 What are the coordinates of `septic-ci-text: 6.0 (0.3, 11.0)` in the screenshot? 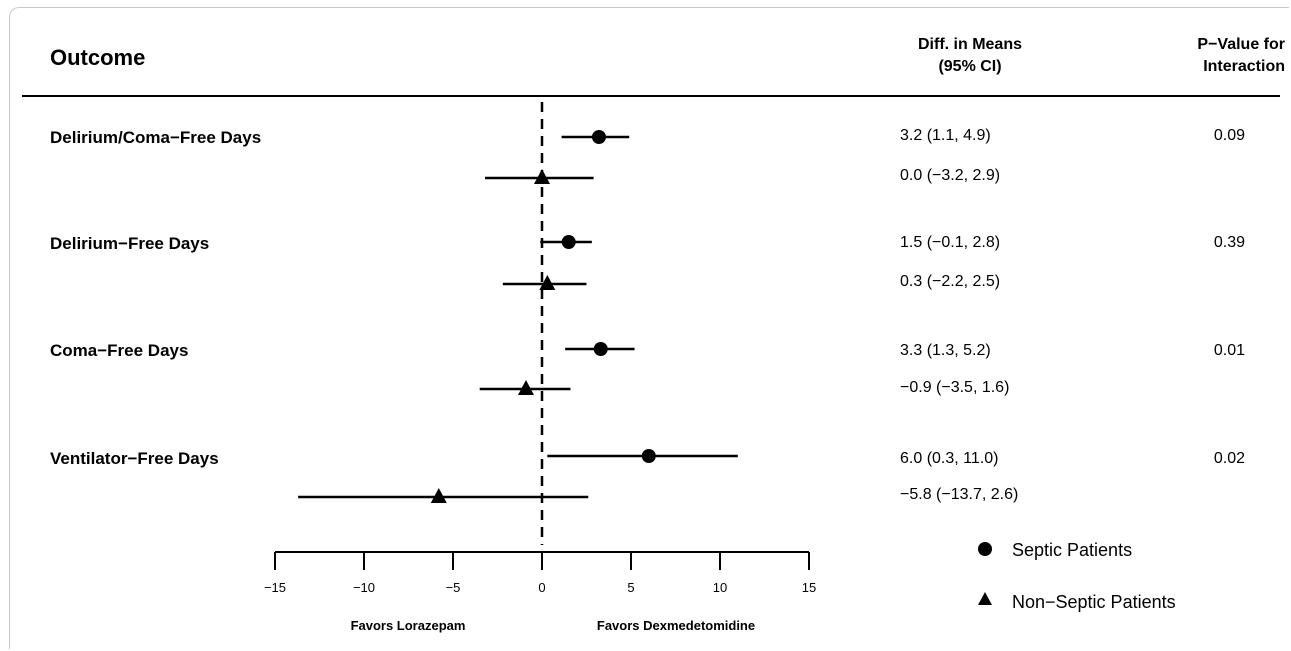 It's located at (949, 458).